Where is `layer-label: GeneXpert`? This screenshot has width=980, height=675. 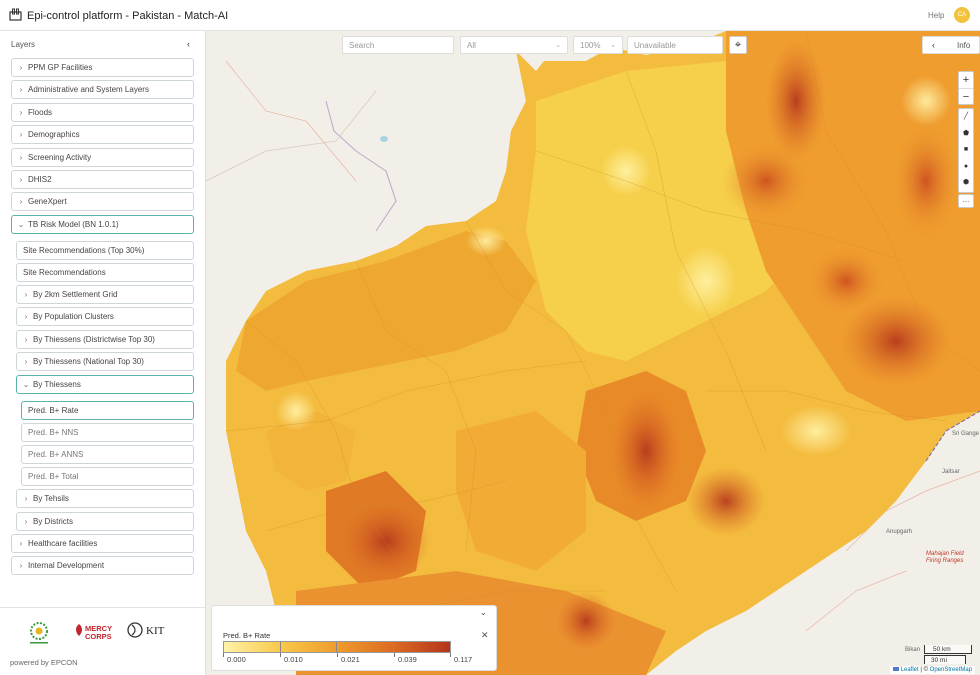 layer-label: GeneXpert is located at coordinates (47, 201).